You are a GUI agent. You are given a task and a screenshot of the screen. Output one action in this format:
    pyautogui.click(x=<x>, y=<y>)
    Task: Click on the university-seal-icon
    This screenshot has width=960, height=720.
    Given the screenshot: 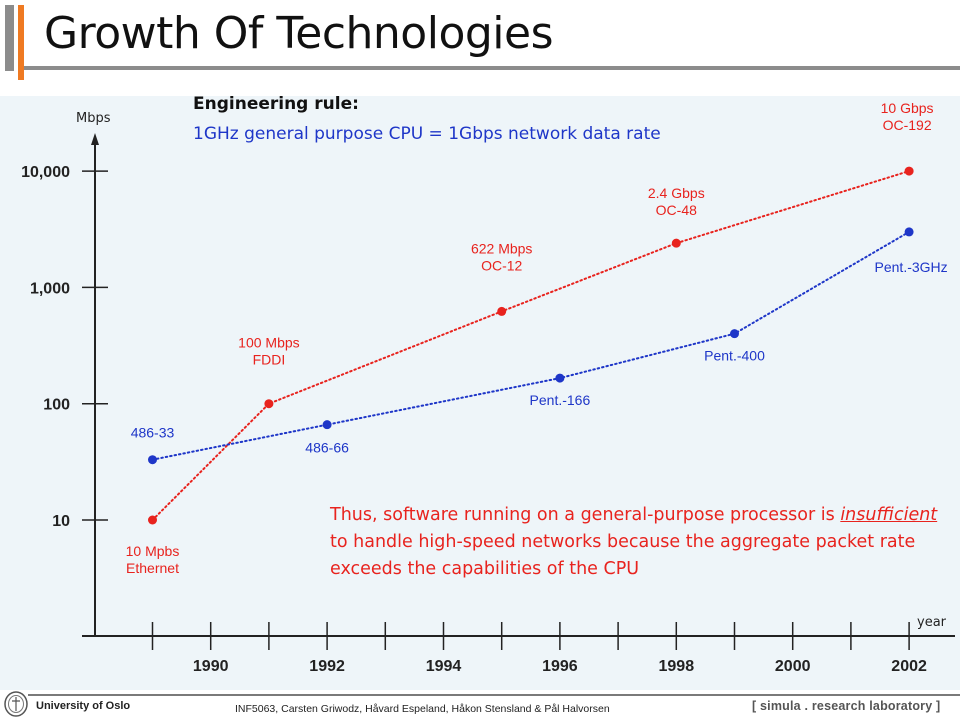 What is the action you would take?
    pyautogui.click(x=16, y=704)
    